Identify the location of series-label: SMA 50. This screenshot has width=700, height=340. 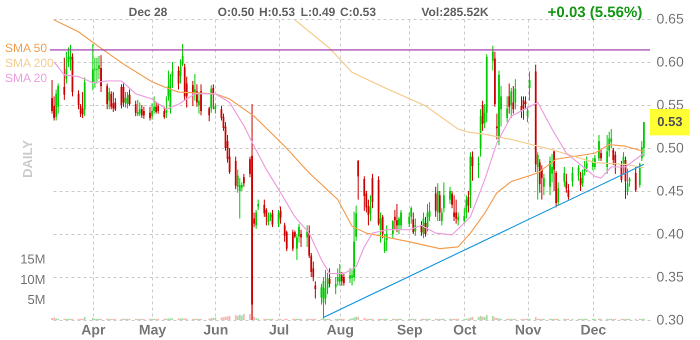
(26, 48).